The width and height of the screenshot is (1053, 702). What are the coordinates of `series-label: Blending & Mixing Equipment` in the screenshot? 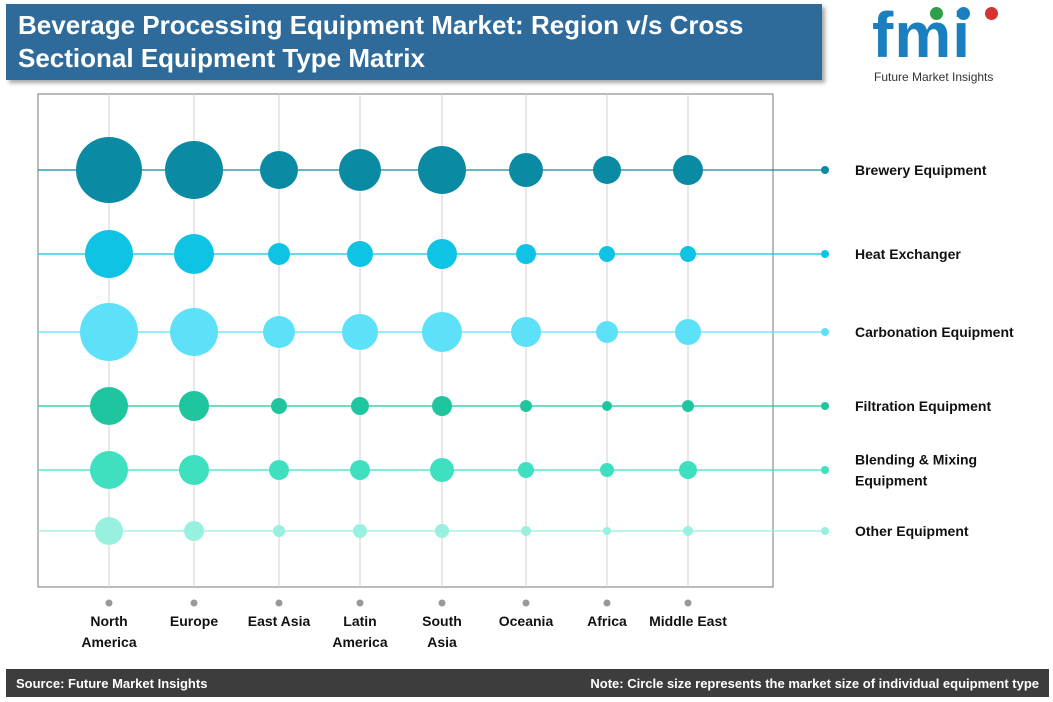 It's located at (916, 470).